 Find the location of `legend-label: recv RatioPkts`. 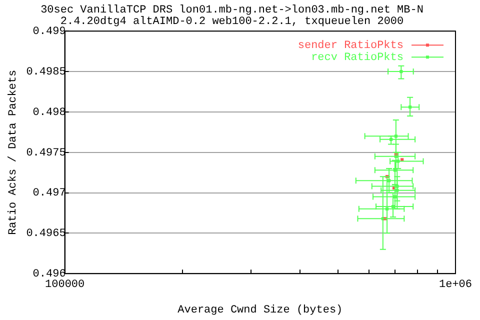

legend-label: recv RatioPkts is located at coordinates (357, 58).